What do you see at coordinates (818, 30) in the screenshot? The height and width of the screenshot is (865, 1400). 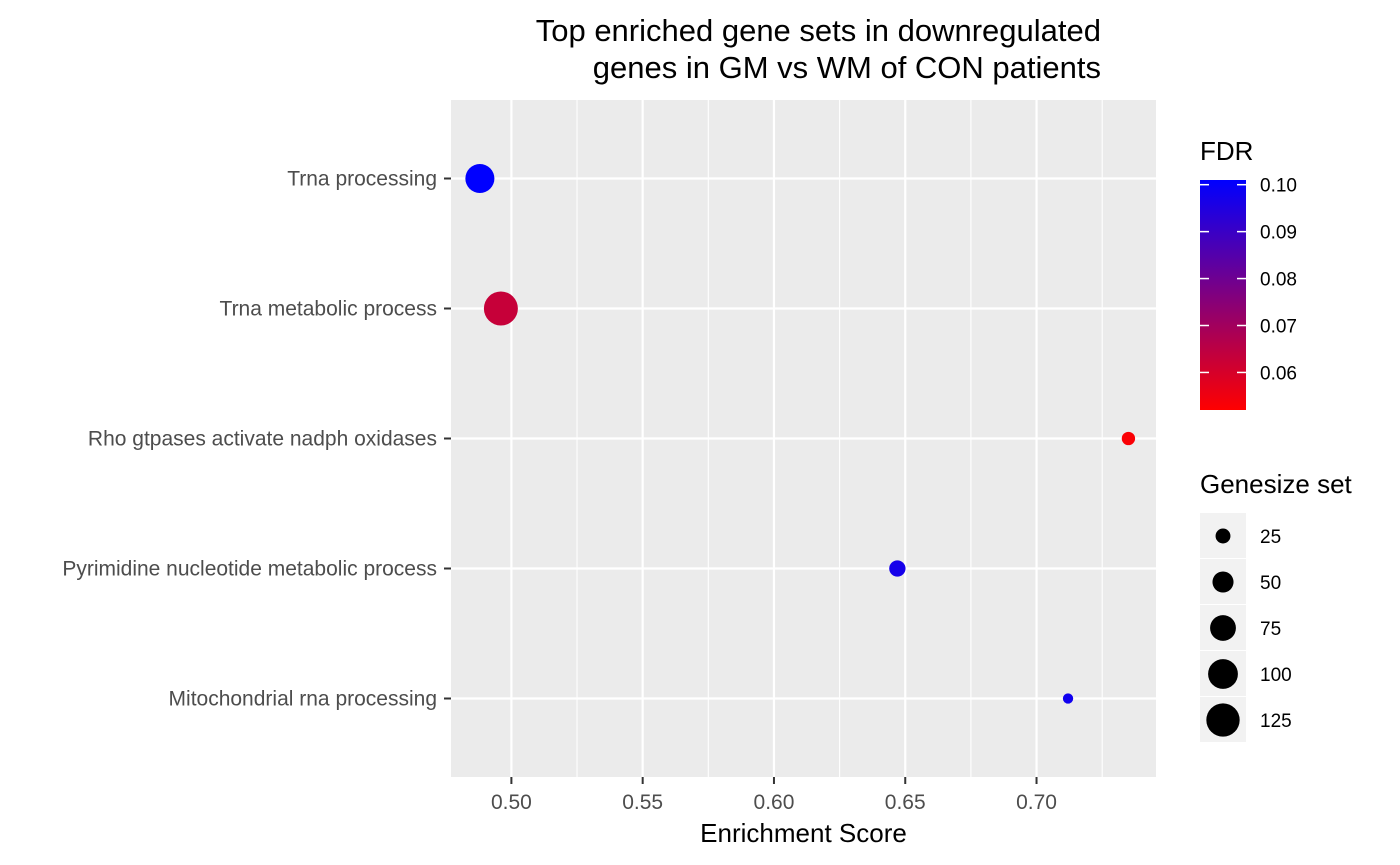 I see `chart-title-line-1: Top enriched gene sets in downregulated` at bounding box center [818, 30].